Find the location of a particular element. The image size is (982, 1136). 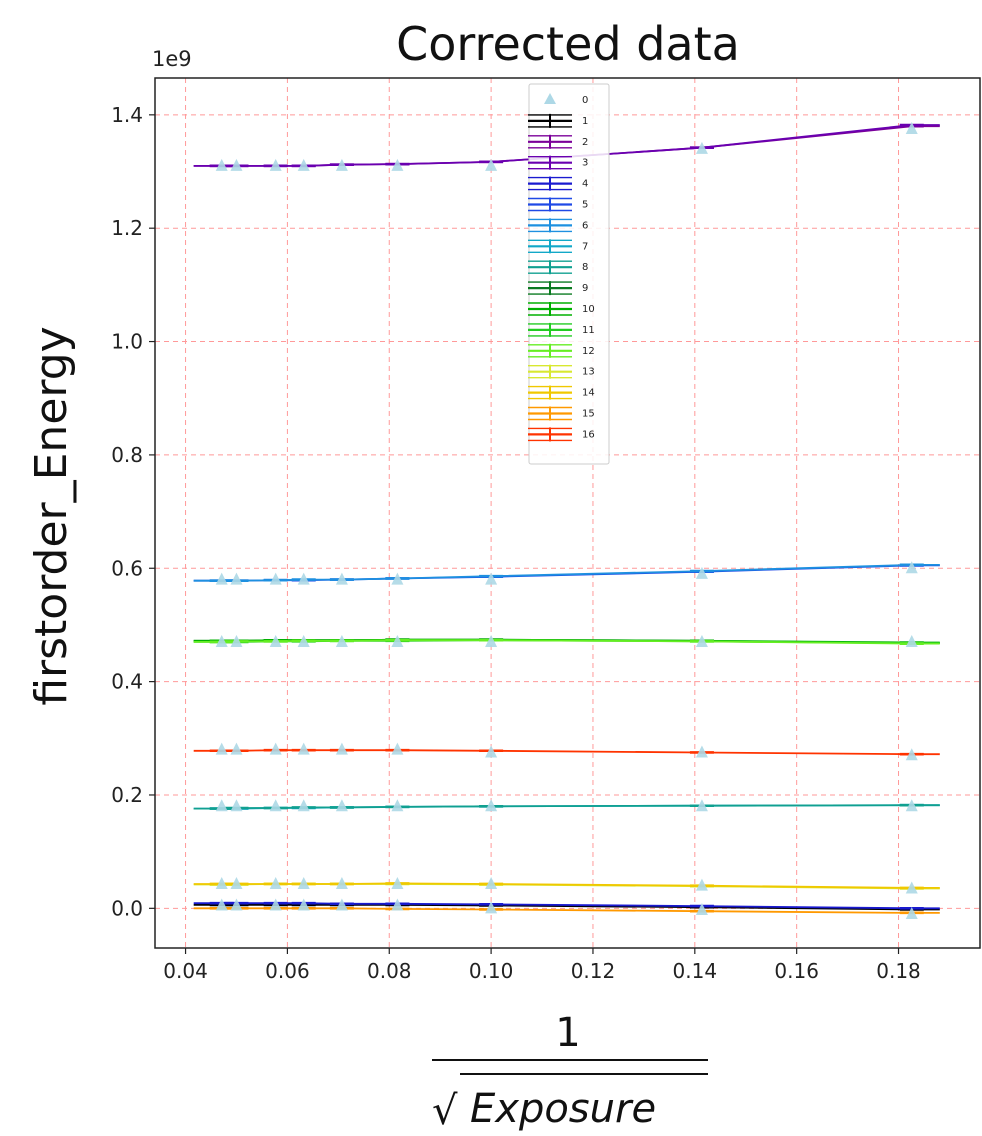

x-tick-label: 0.08 is located at coordinates (389, 971).